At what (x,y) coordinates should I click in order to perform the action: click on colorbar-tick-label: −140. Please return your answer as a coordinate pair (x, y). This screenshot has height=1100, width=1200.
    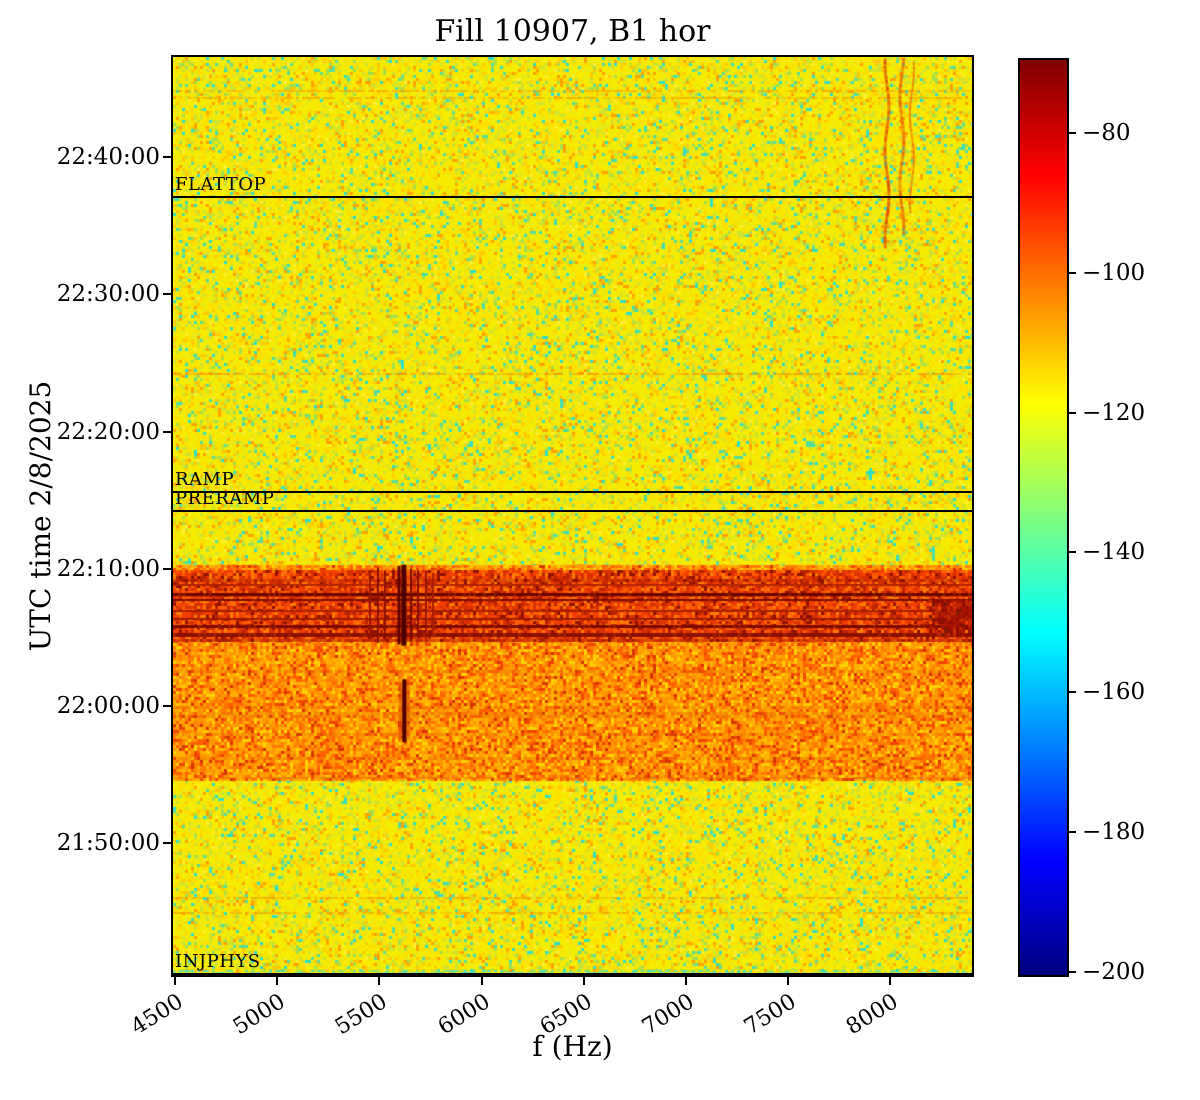
    Looking at the image, I should click on (1114, 552).